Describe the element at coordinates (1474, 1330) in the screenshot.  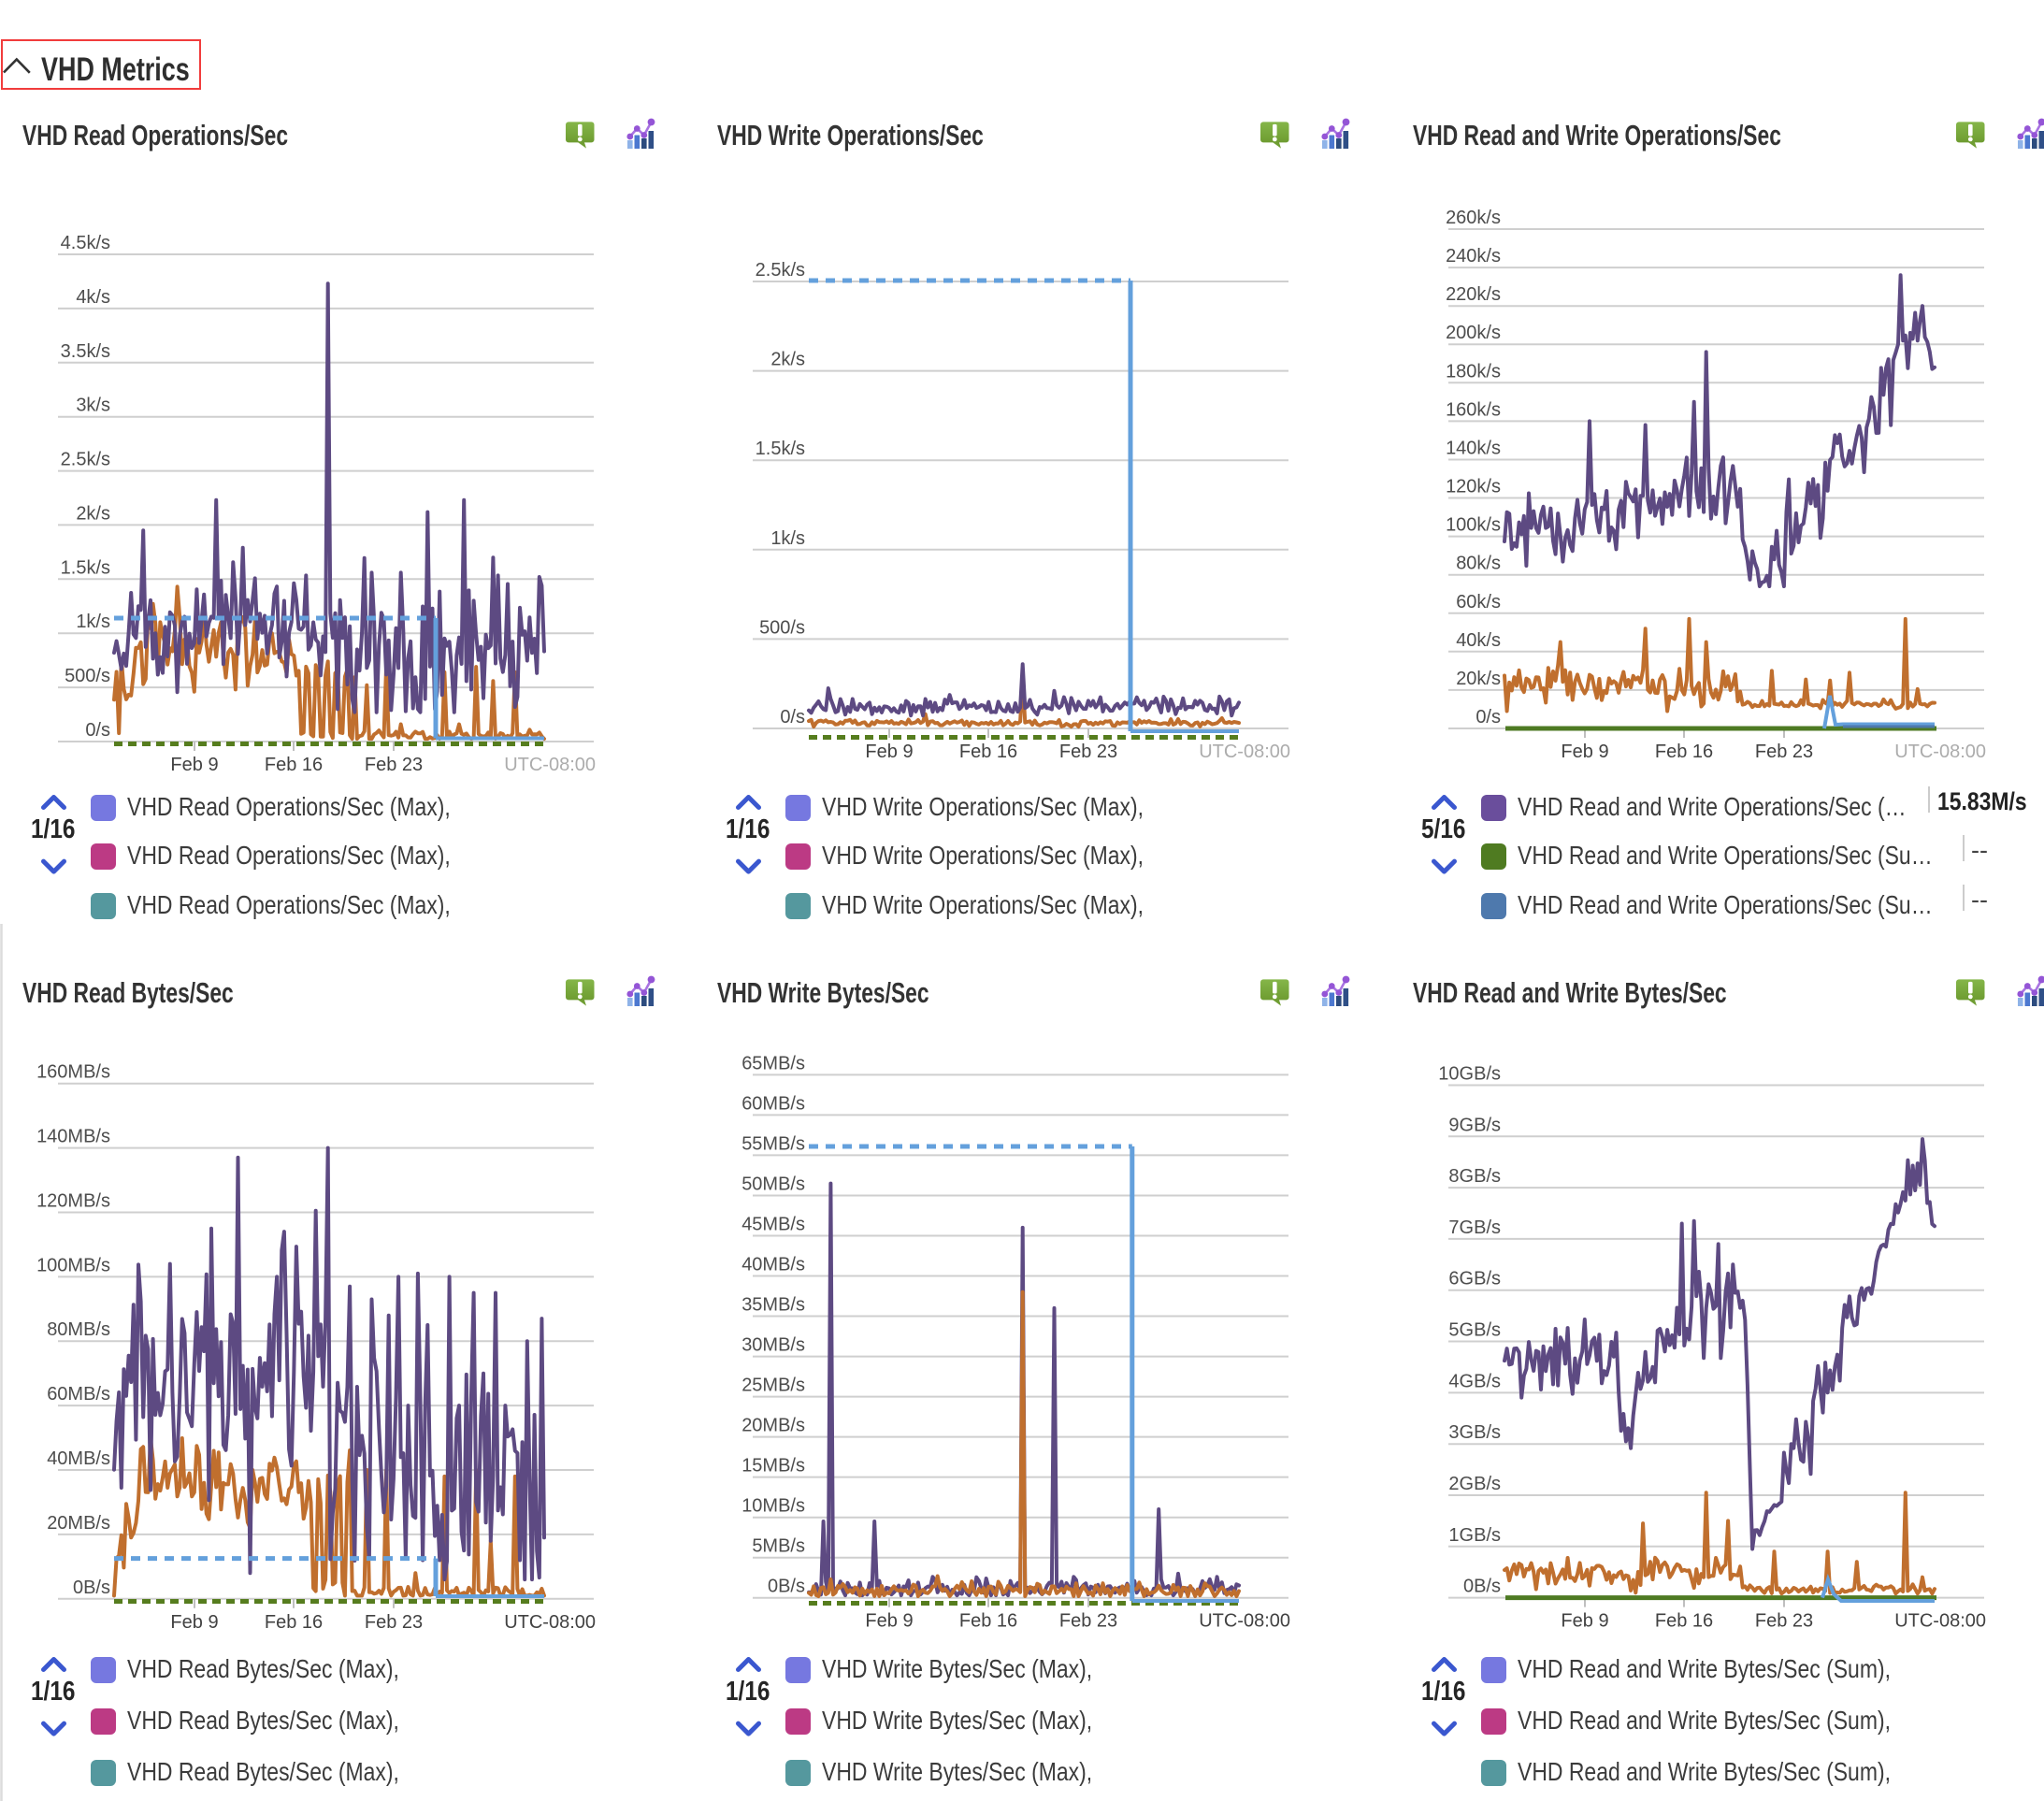
I see `svg-text: 5GB/s` at that location.